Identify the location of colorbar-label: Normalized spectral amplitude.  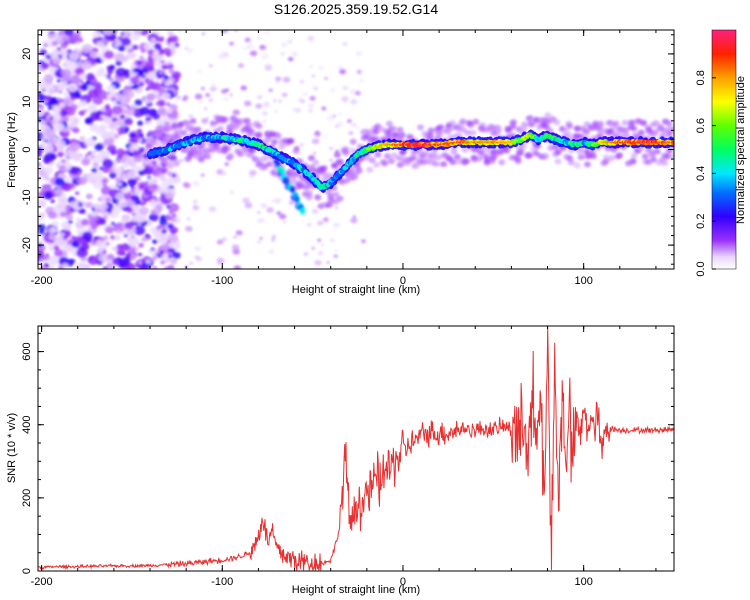
(741, 150).